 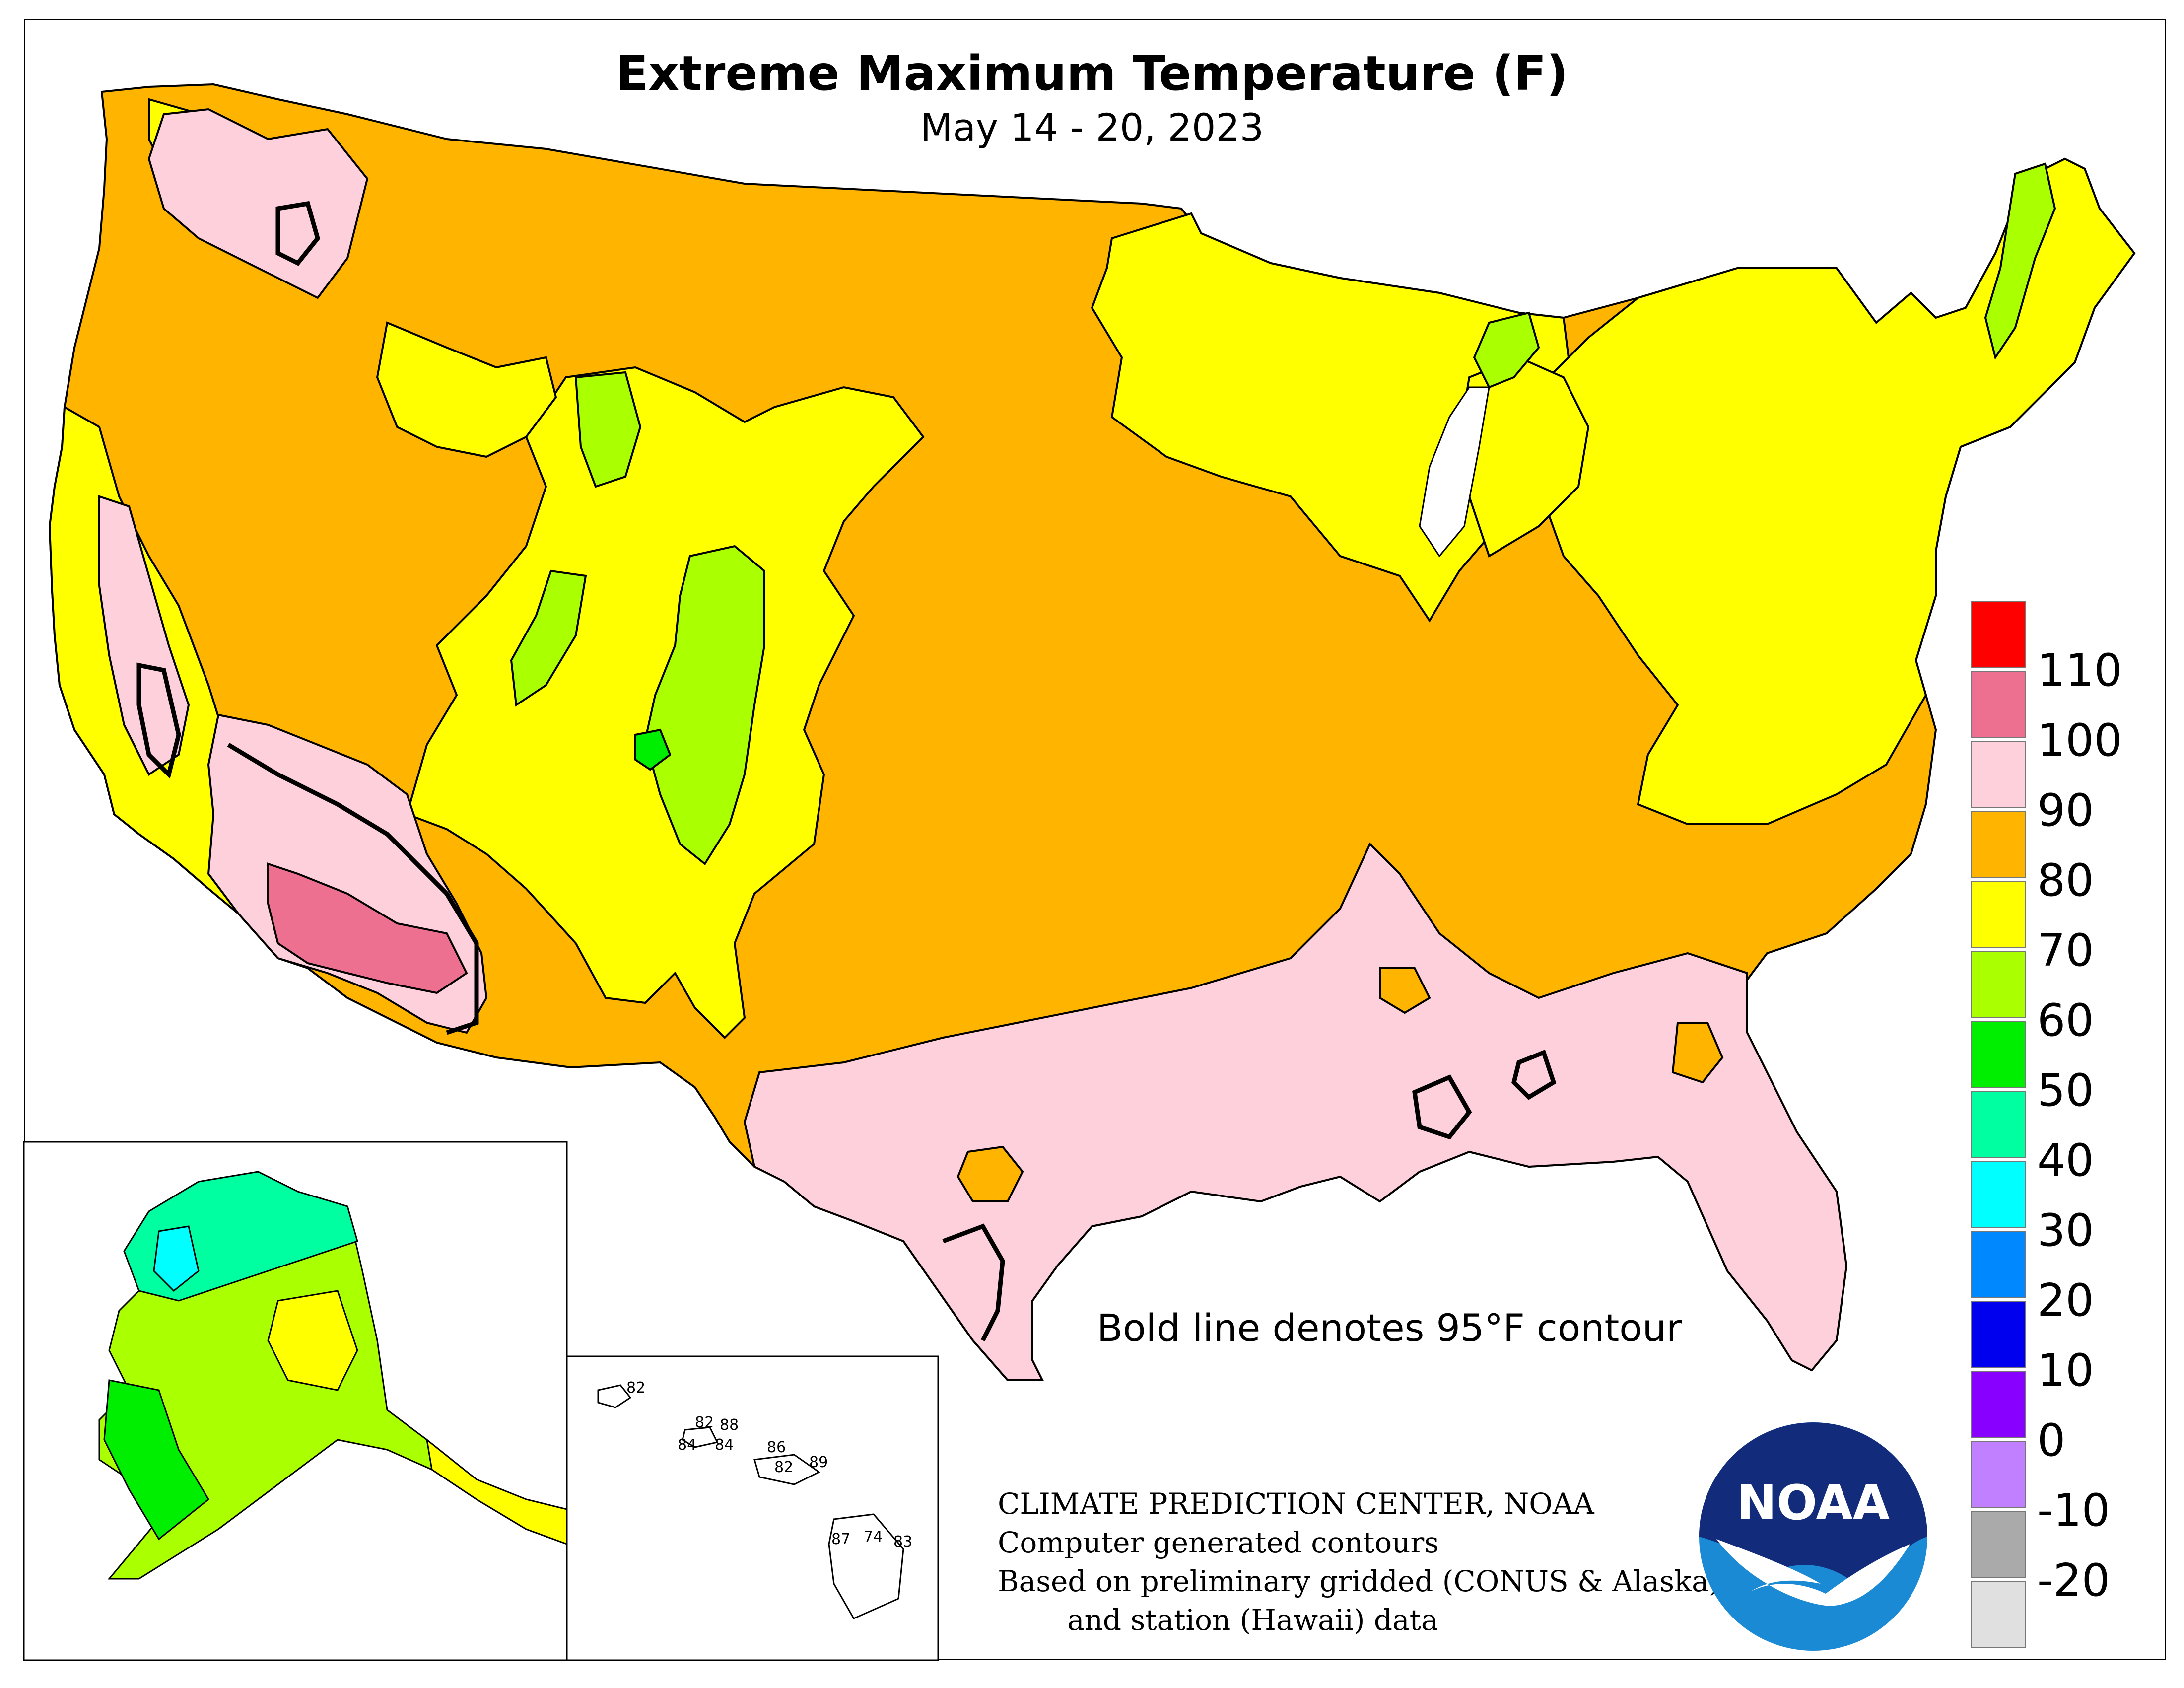 What do you see at coordinates (1442, 1107) in the screenshot?
I see `contour-95-mississippi` at bounding box center [1442, 1107].